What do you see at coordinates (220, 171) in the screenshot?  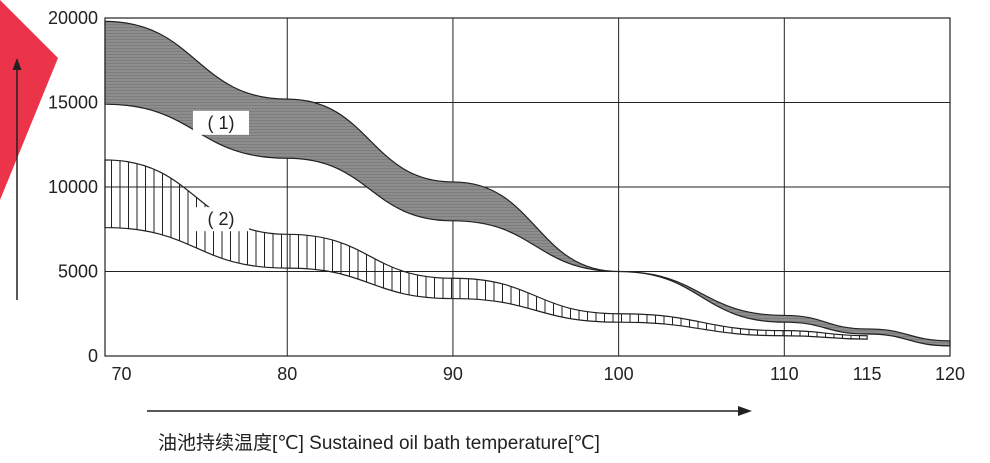 I see `labels: ( 1) ( 2)` at bounding box center [220, 171].